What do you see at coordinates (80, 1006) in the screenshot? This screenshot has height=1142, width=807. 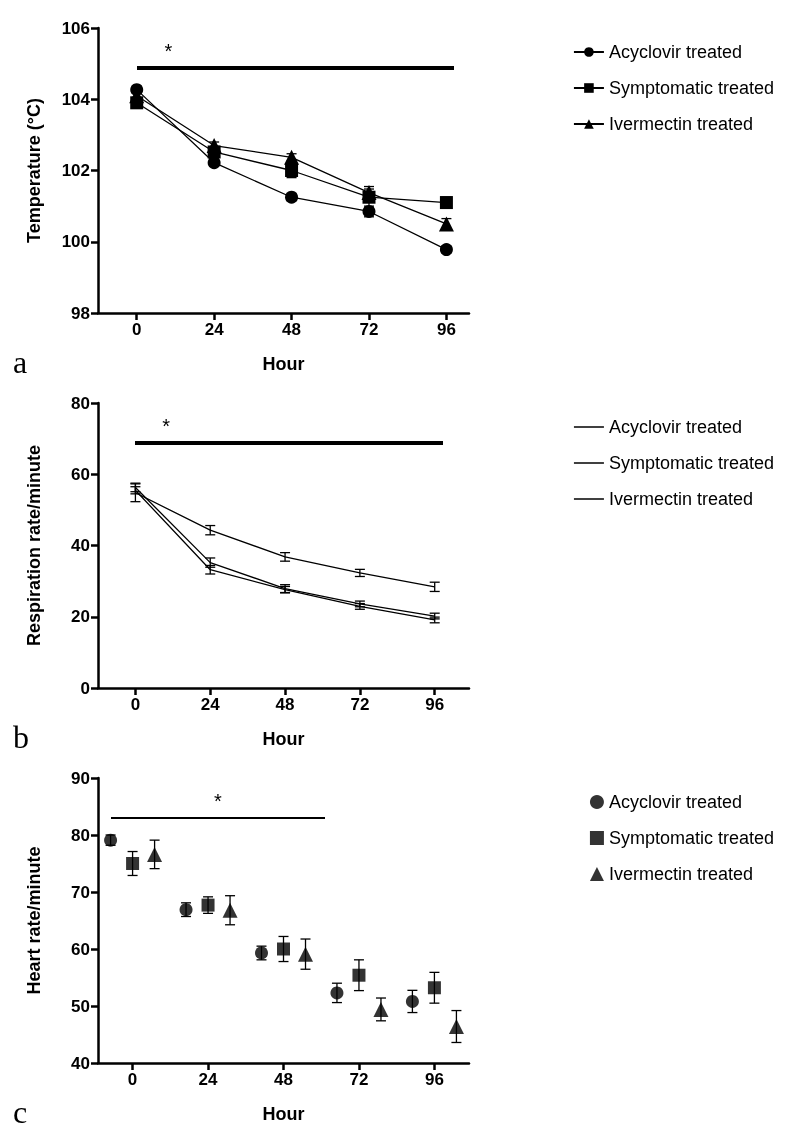 I see `y-tick-label: 50` at bounding box center [80, 1006].